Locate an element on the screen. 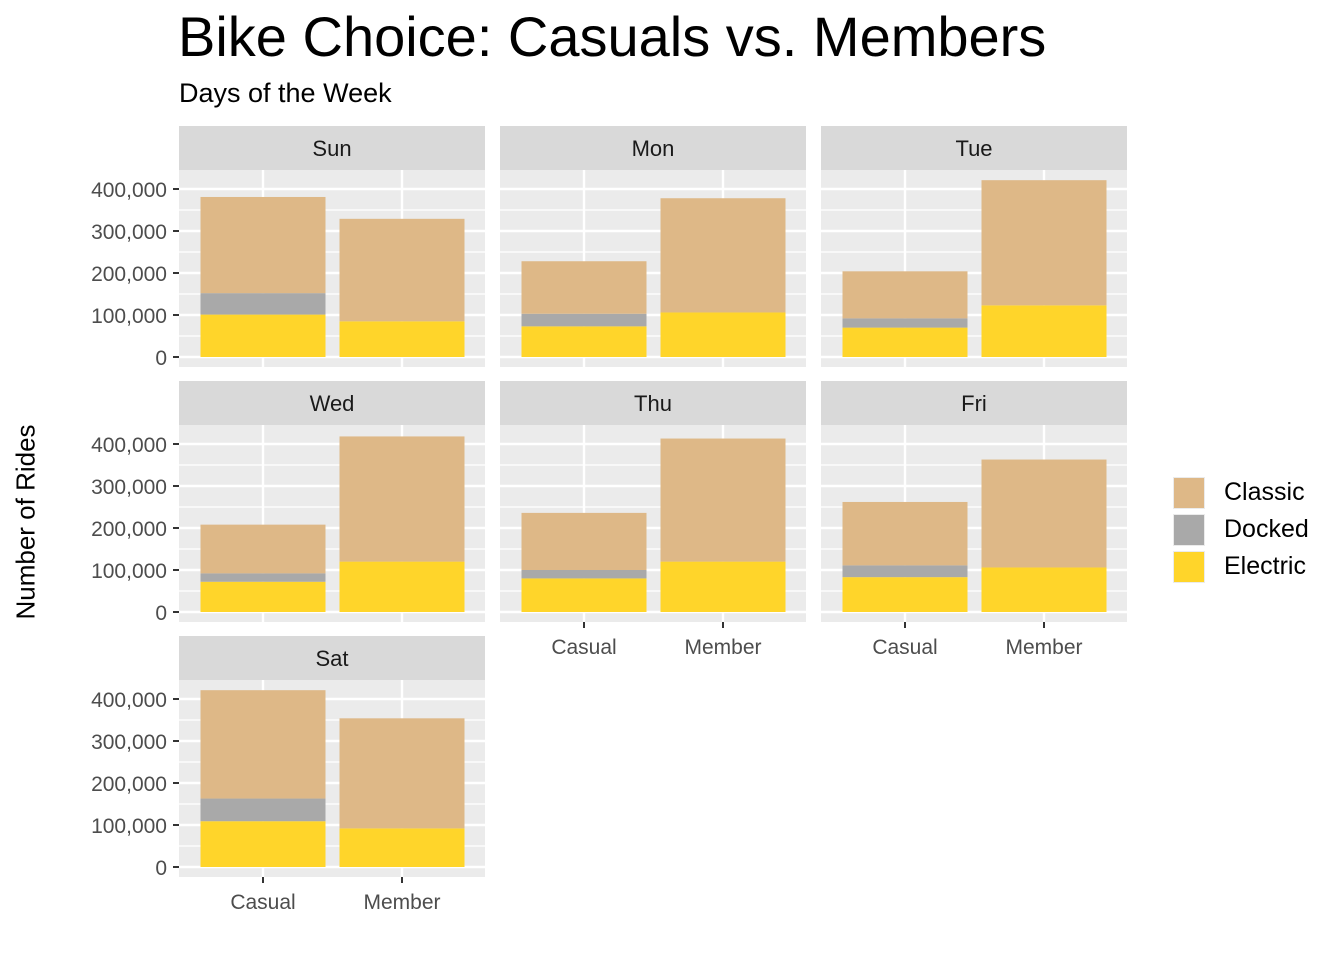  bar-sat-member-electric is located at coordinates (402, 847).